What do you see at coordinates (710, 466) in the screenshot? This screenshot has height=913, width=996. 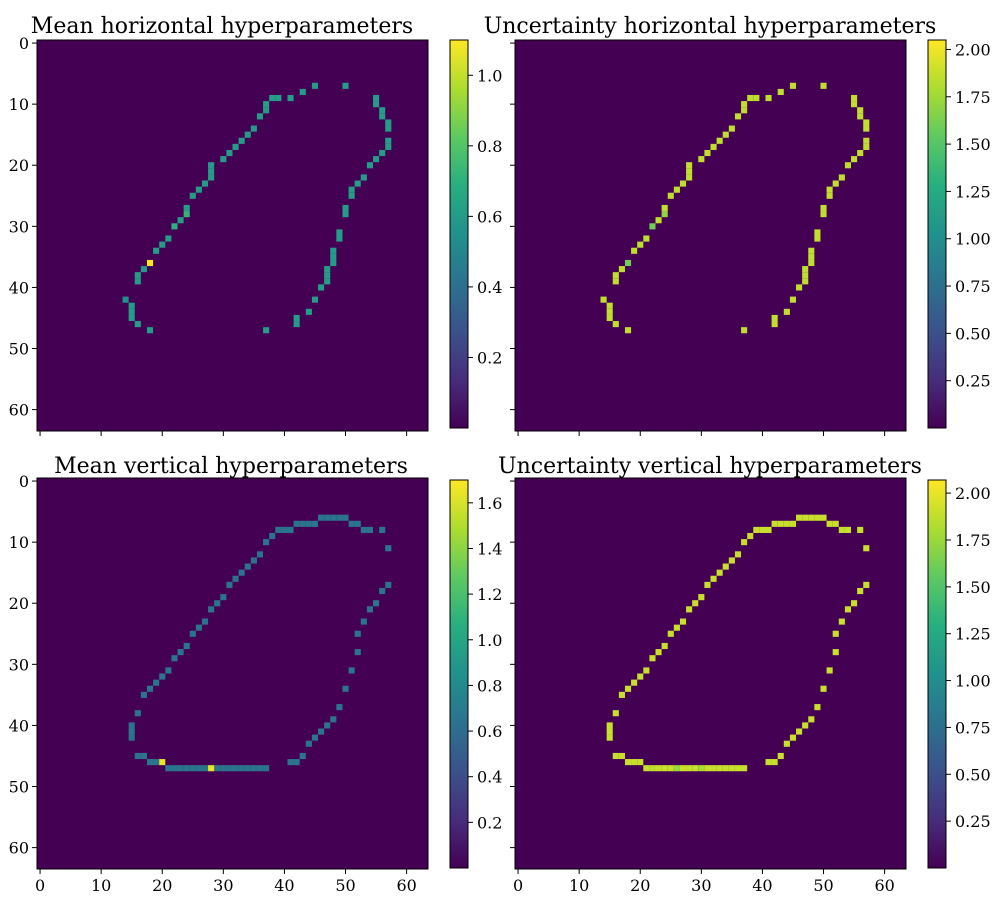 I see `chart-title: Uncertainty vertical hyperparameters` at bounding box center [710, 466].